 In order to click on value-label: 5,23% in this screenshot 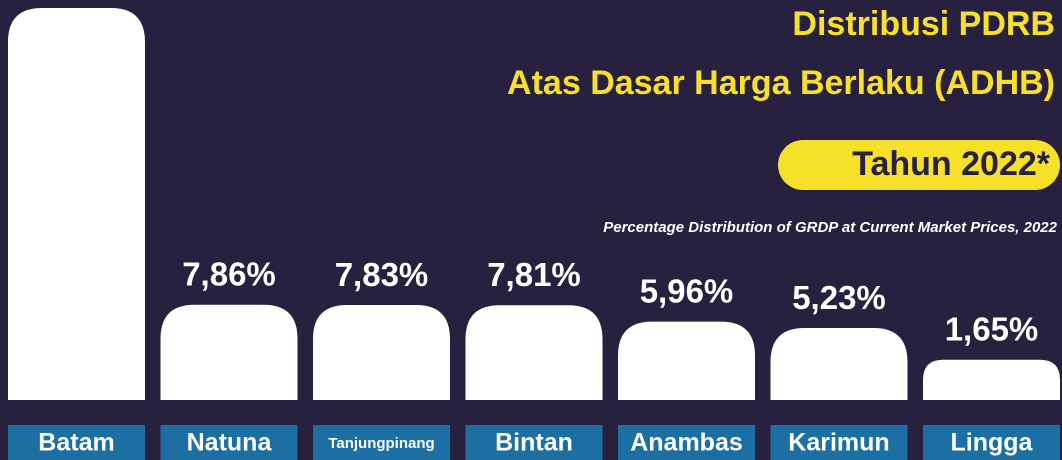, I will do `click(839, 297)`.